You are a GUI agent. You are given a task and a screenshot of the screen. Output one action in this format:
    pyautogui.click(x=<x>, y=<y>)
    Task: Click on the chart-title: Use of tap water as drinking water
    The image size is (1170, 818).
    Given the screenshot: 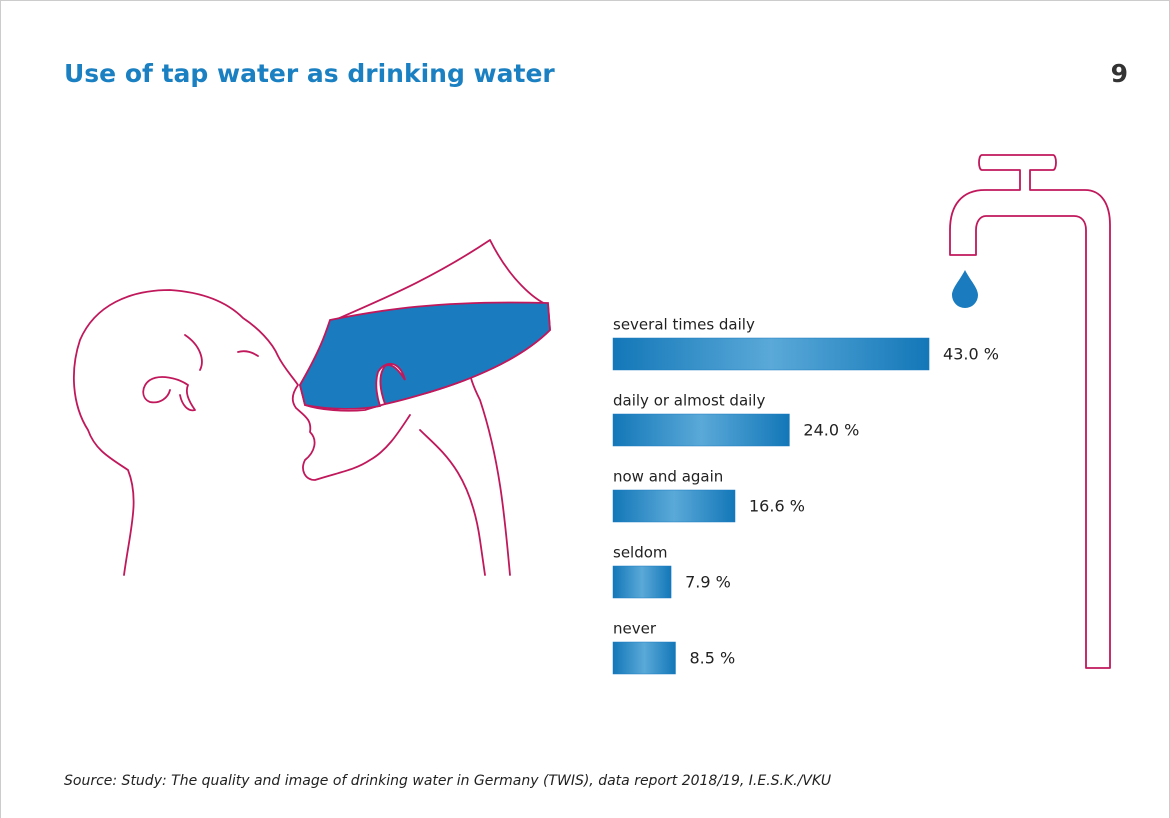 What is the action you would take?
    pyautogui.click(x=309, y=73)
    